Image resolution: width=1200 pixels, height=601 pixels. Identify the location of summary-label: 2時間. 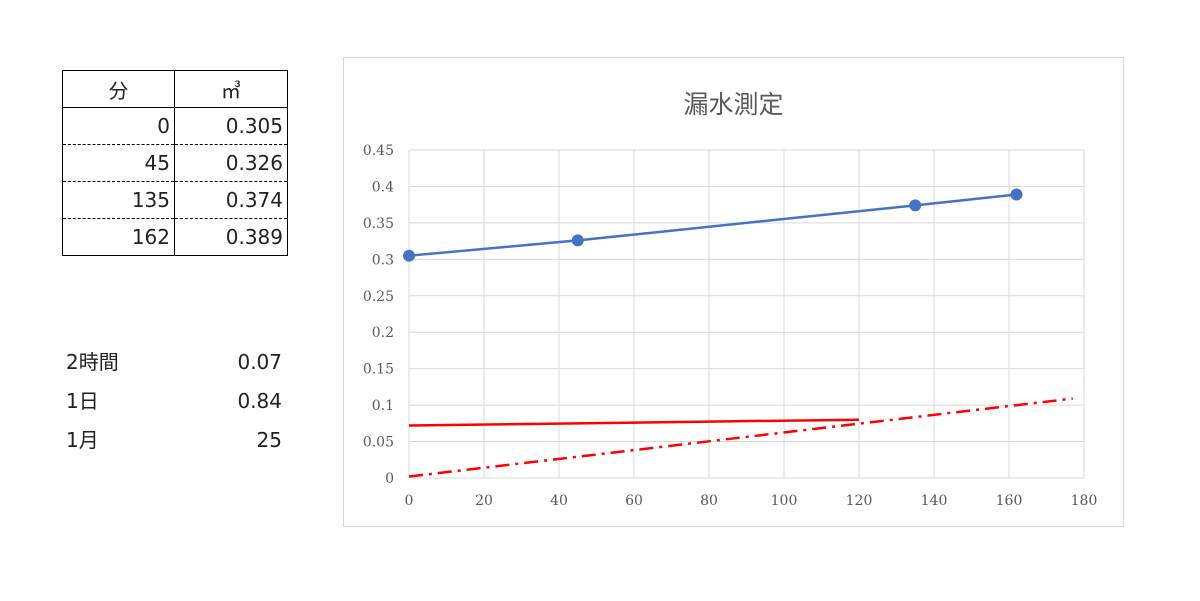
(92, 362).